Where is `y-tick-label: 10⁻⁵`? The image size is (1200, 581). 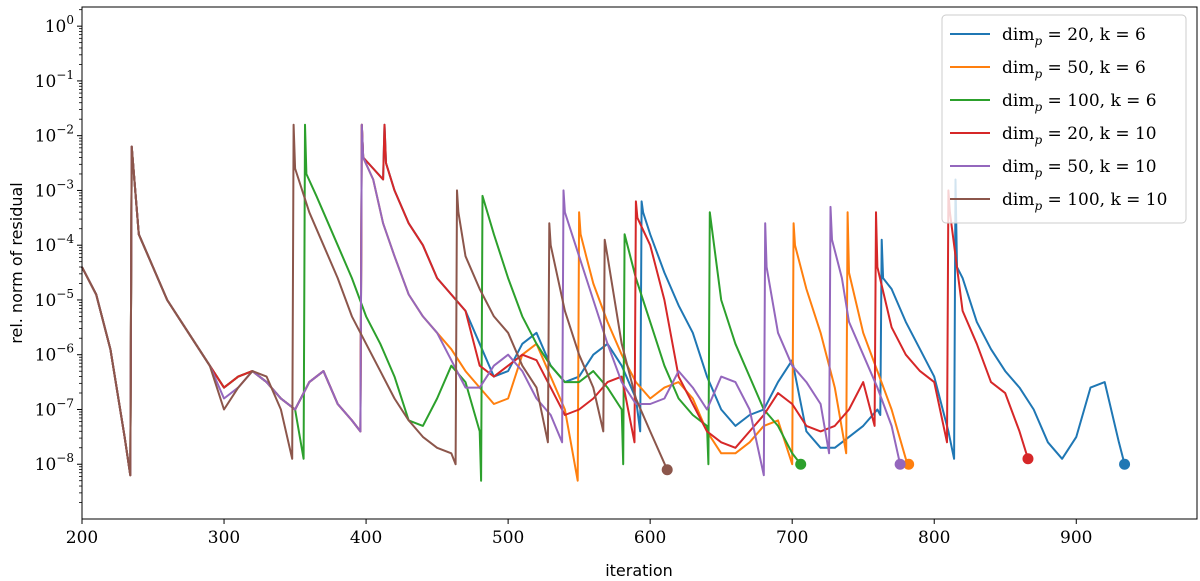 y-tick-label: 10⁻⁵ is located at coordinates (54, 299).